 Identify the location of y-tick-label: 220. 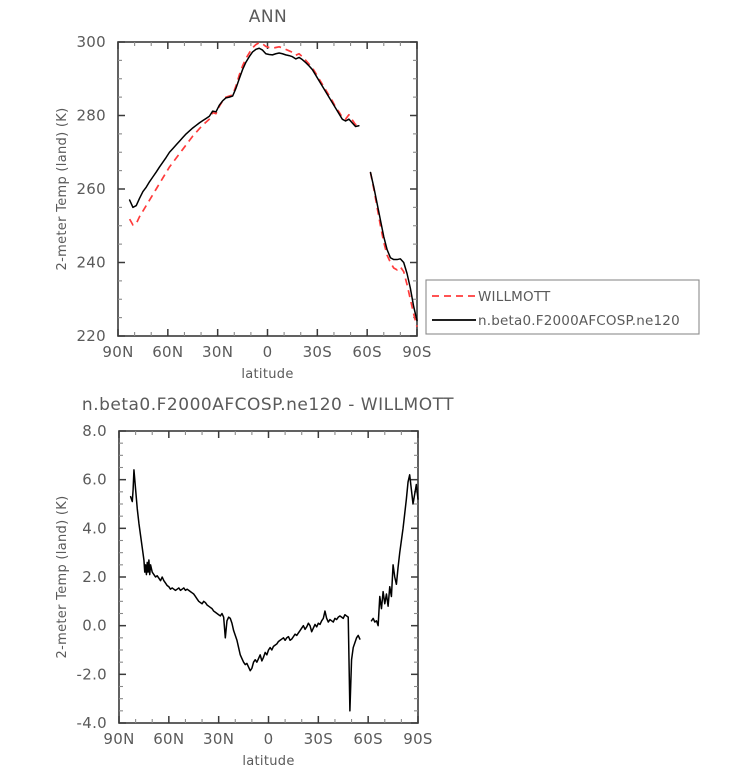
(91, 336).